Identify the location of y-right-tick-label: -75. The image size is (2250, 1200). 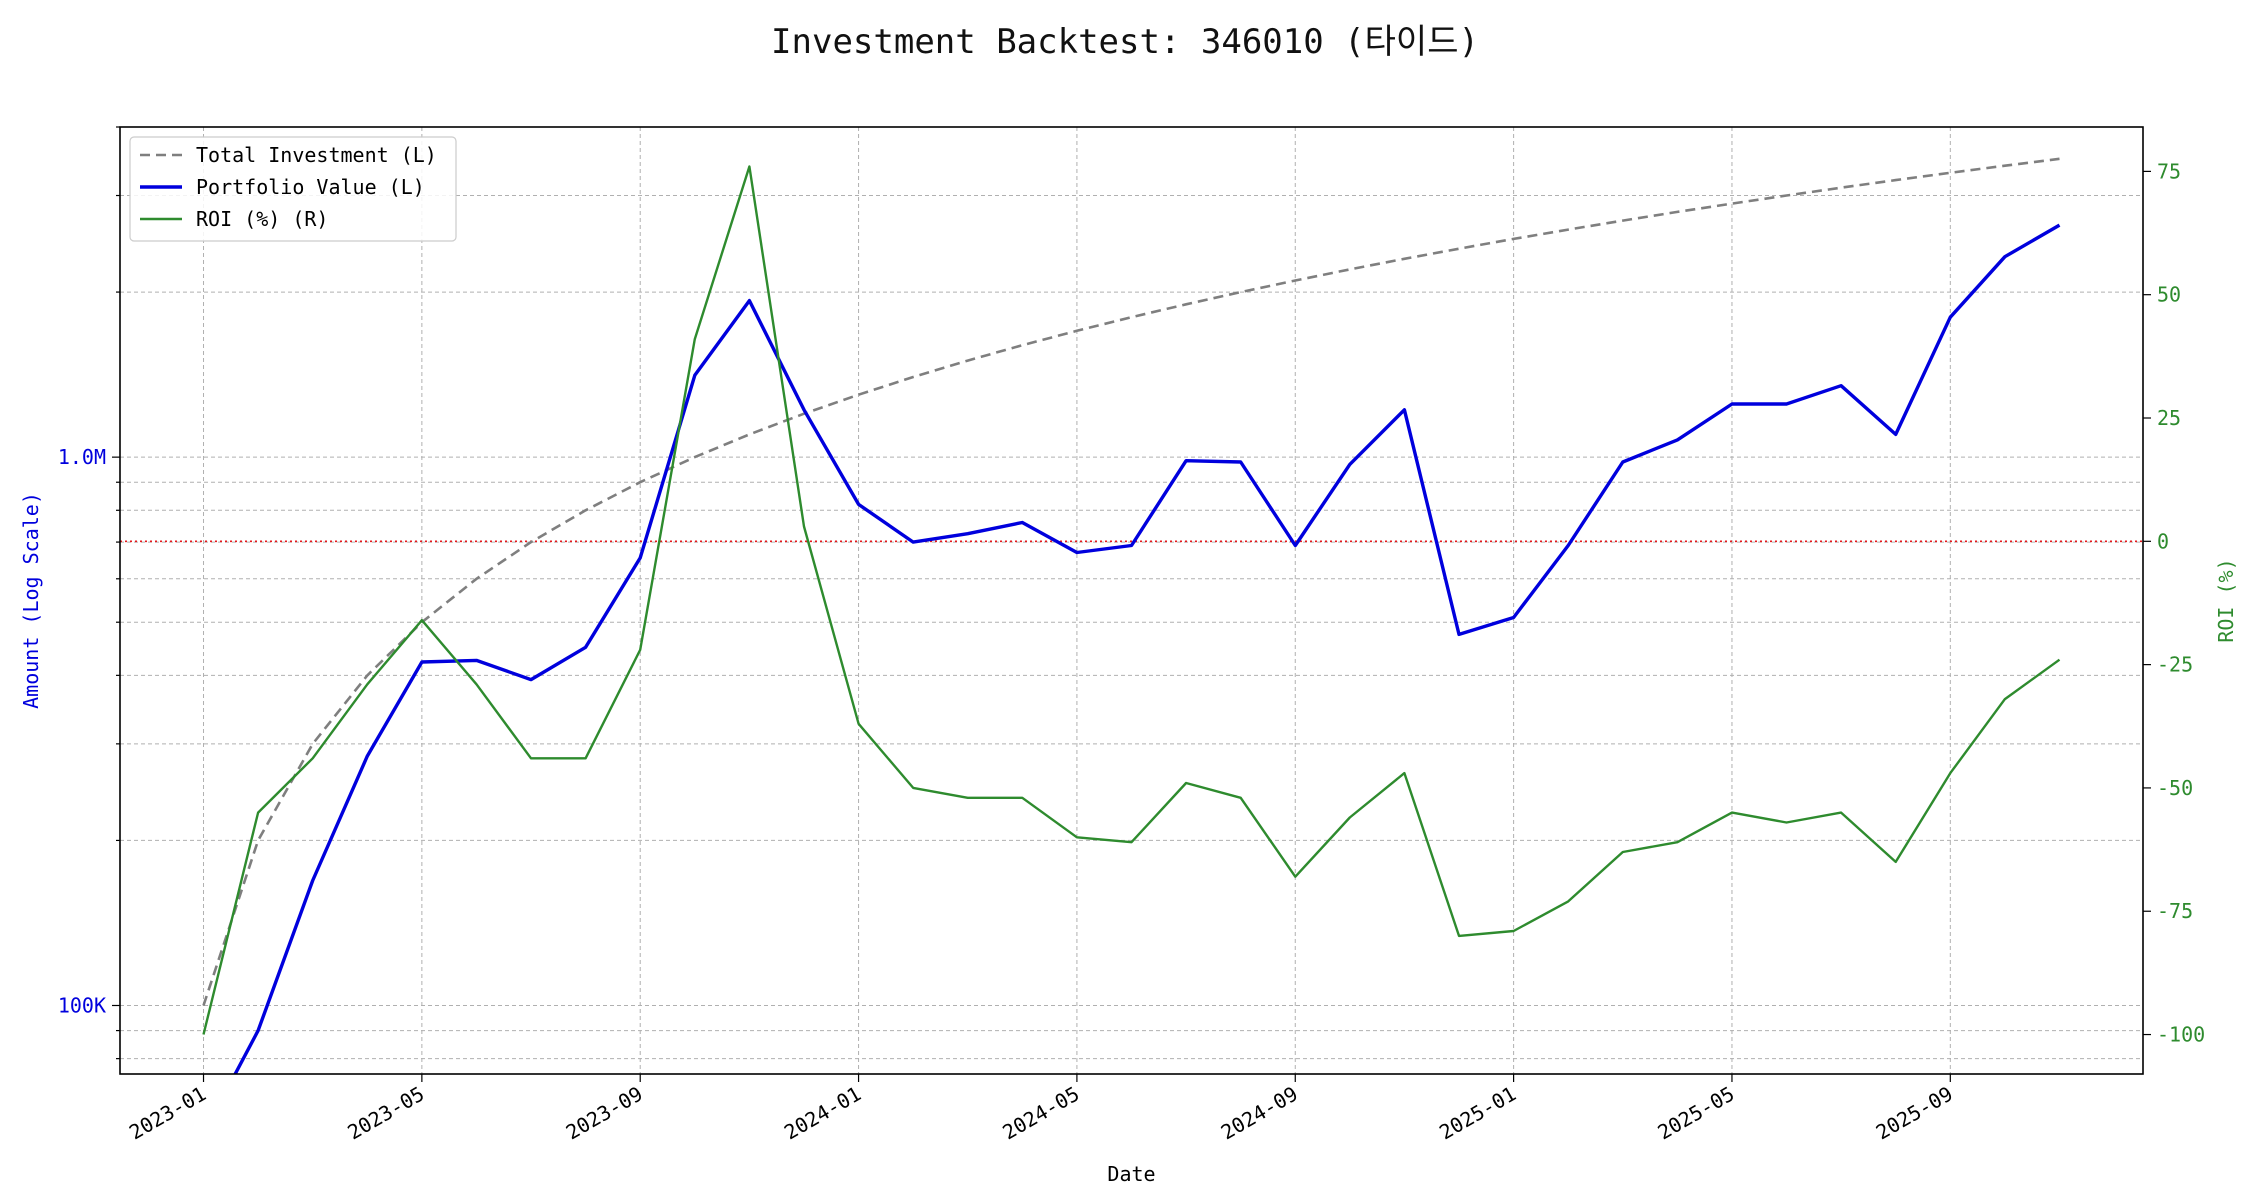
(2175, 911).